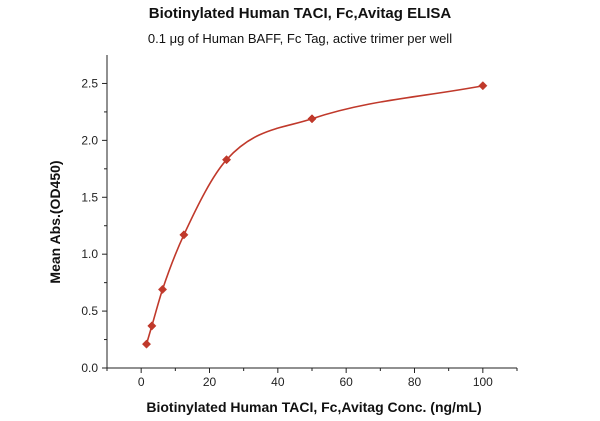 The height and width of the screenshot is (421, 600). Describe the element at coordinates (89, 140) in the screenshot. I see `y-tick-label: 2.0` at that location.